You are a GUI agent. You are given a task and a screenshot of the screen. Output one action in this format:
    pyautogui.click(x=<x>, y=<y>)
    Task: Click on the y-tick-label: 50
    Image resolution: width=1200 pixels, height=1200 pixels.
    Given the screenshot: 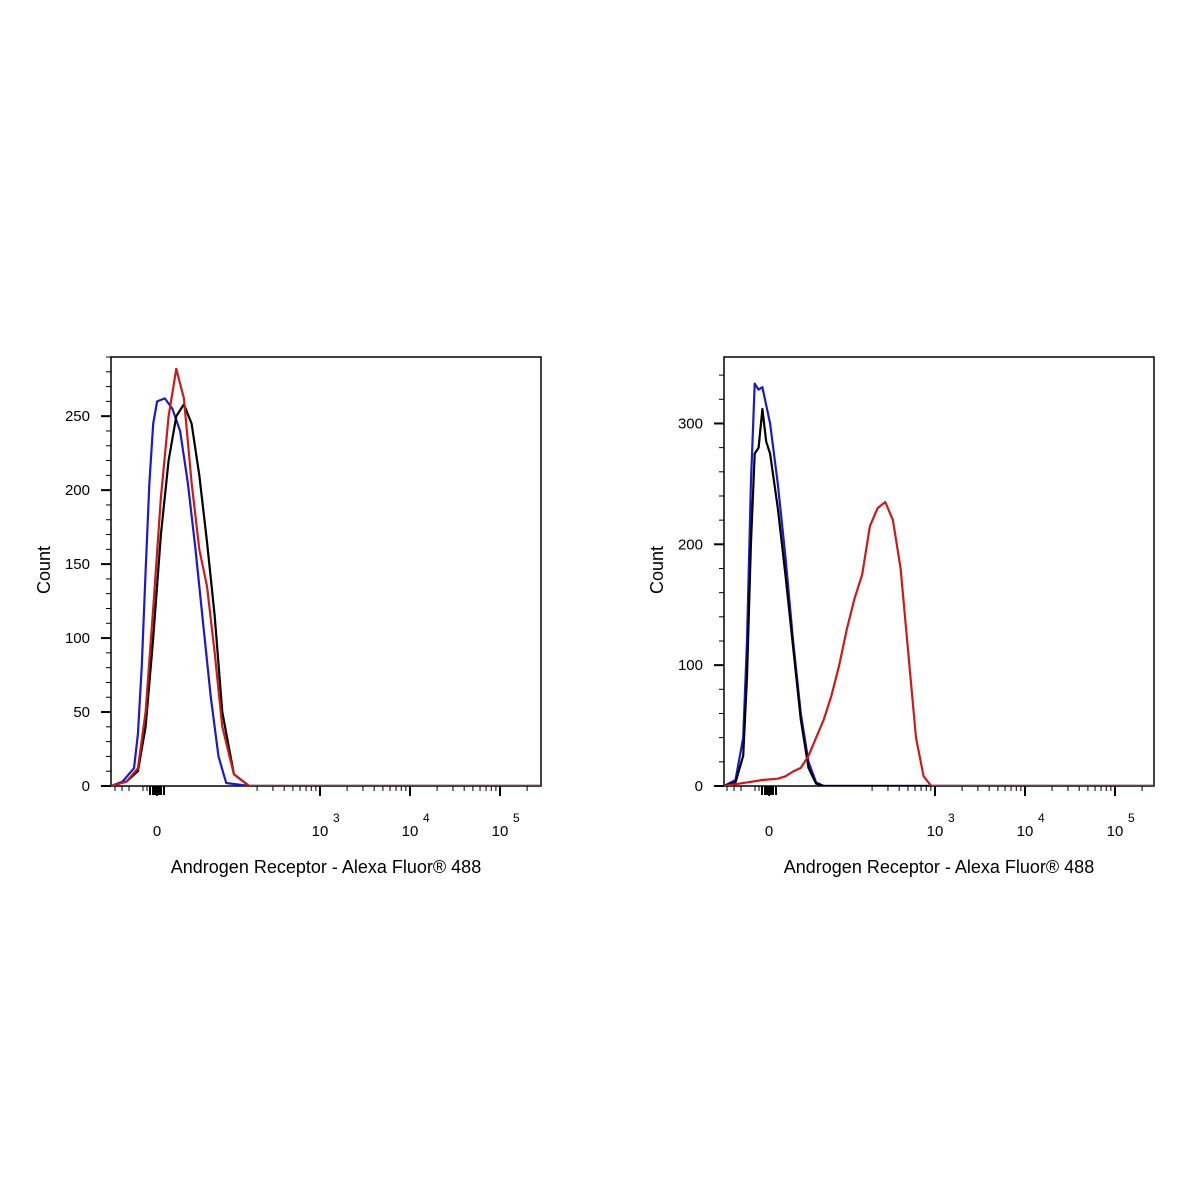 What is the action you would take?
    pyautogui.click(x=81, y=712)
    